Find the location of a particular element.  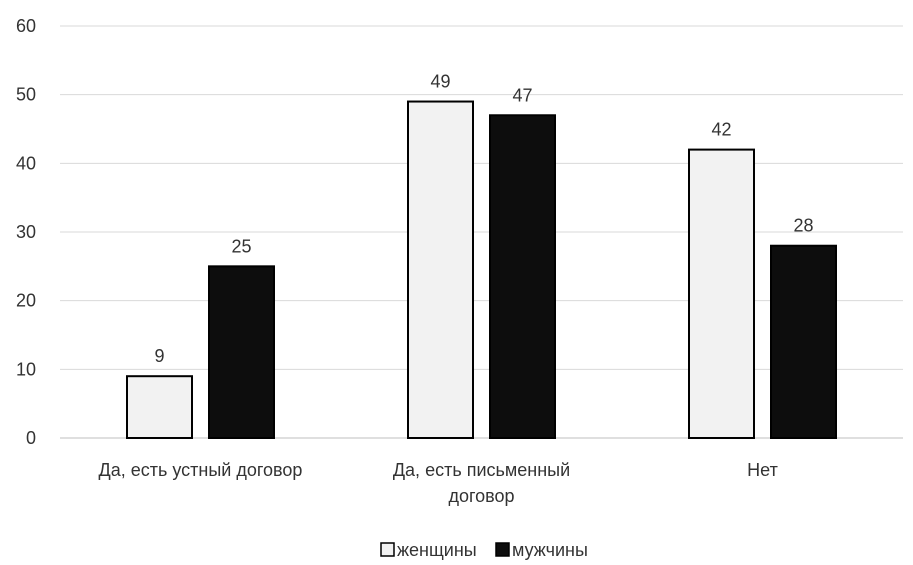

data-label: 28 is located at coordinates (803, 226).